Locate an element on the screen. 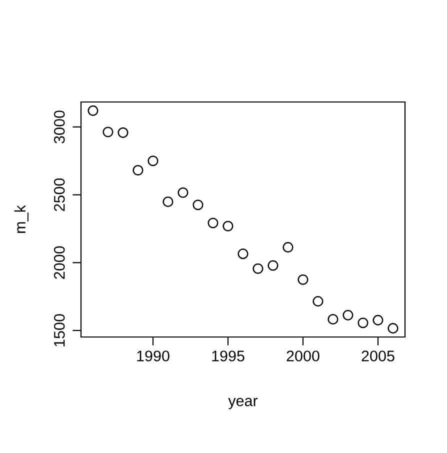 Image resolution: width=447 pixels, height=453 pixels. x-axis-title: year is located at coordinates (243, 404).